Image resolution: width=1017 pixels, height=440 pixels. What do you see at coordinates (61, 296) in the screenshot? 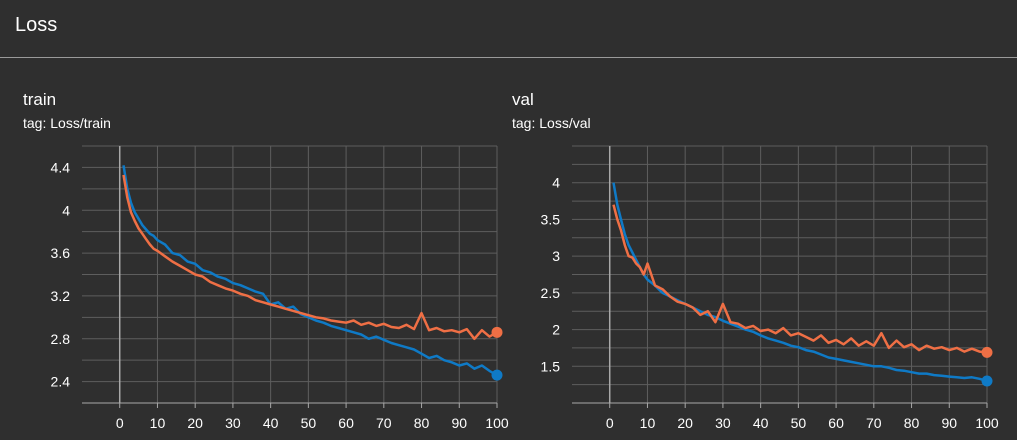
I see `y-tick-label: 3.2` at bounding box center [61, 296].